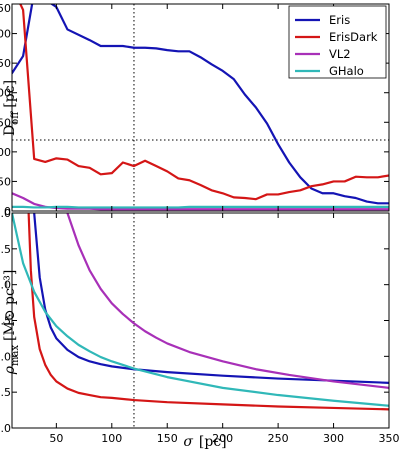  I want to click on bottom-ytick-label: 3.0, so click(5, 213).